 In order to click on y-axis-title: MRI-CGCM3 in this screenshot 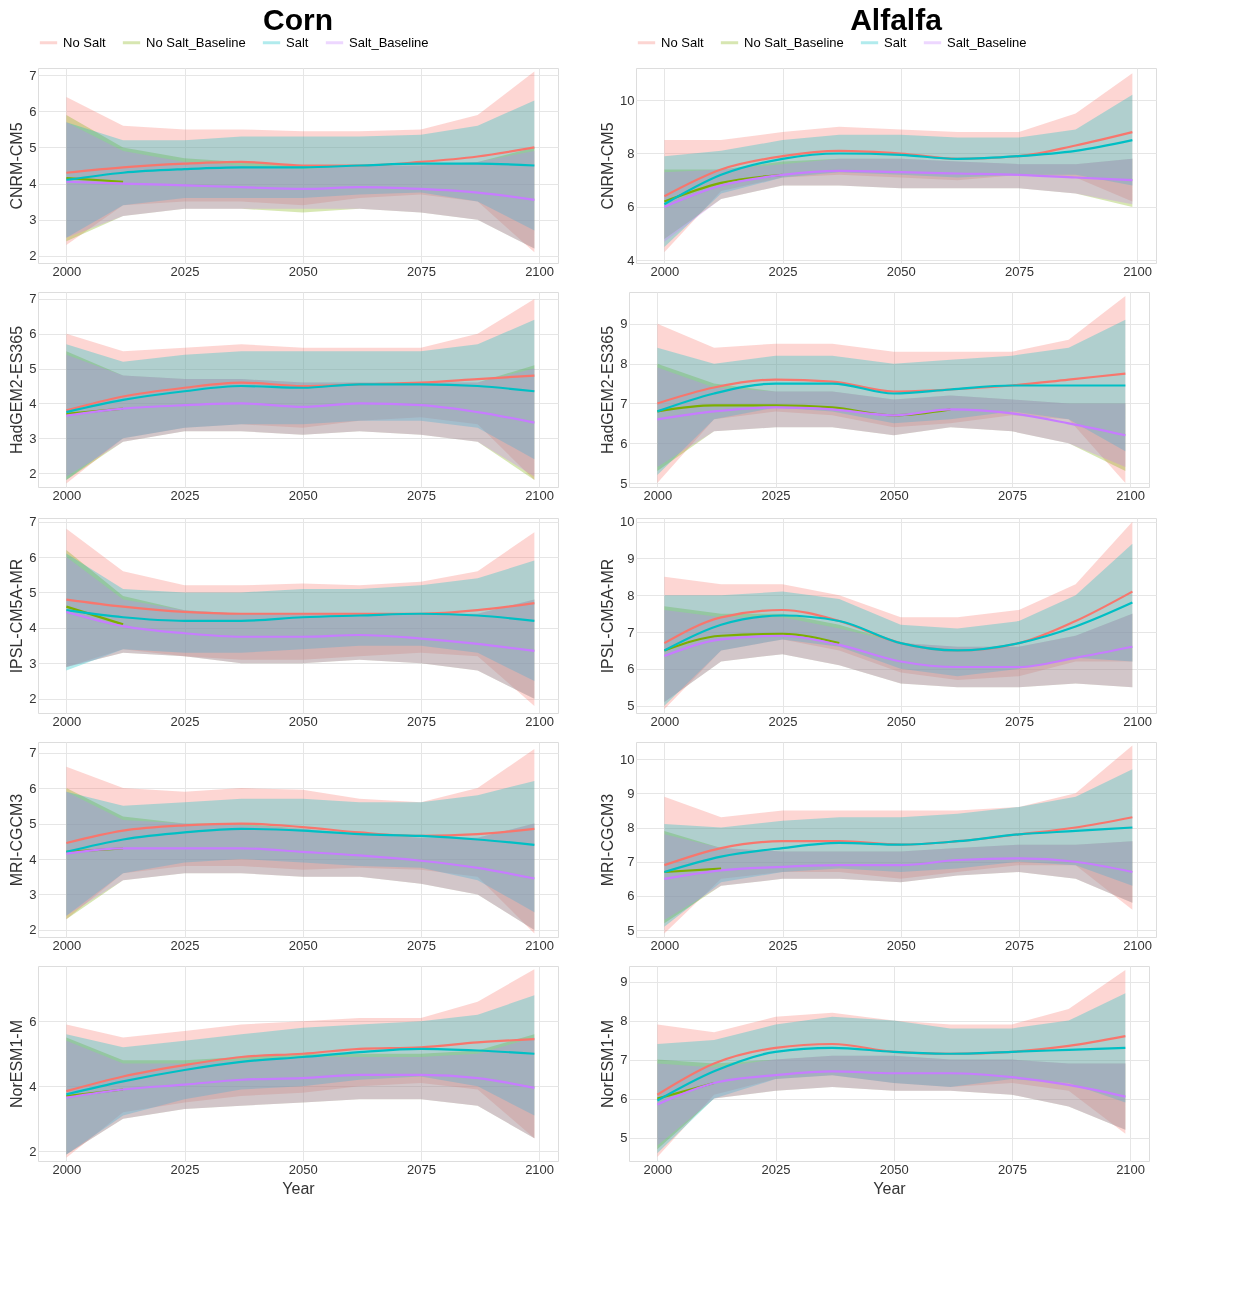, I will do `click(608, 840)`.